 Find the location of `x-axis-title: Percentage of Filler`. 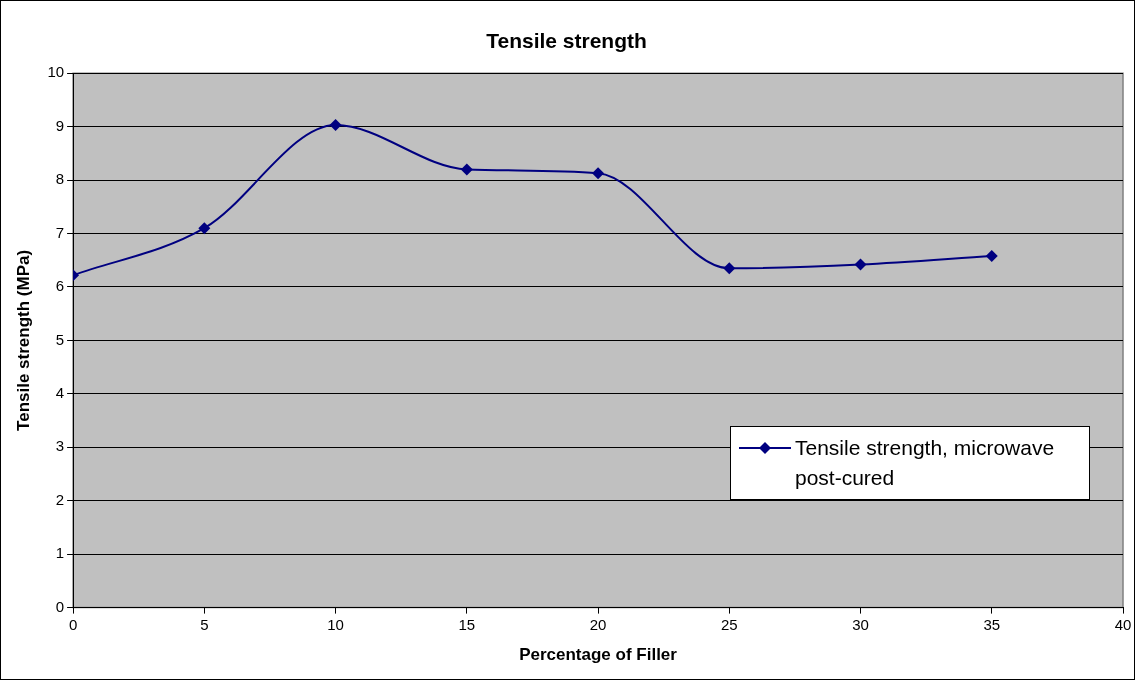

x-axis-title: Percentage of Filler is located at coordinates (598, 655).